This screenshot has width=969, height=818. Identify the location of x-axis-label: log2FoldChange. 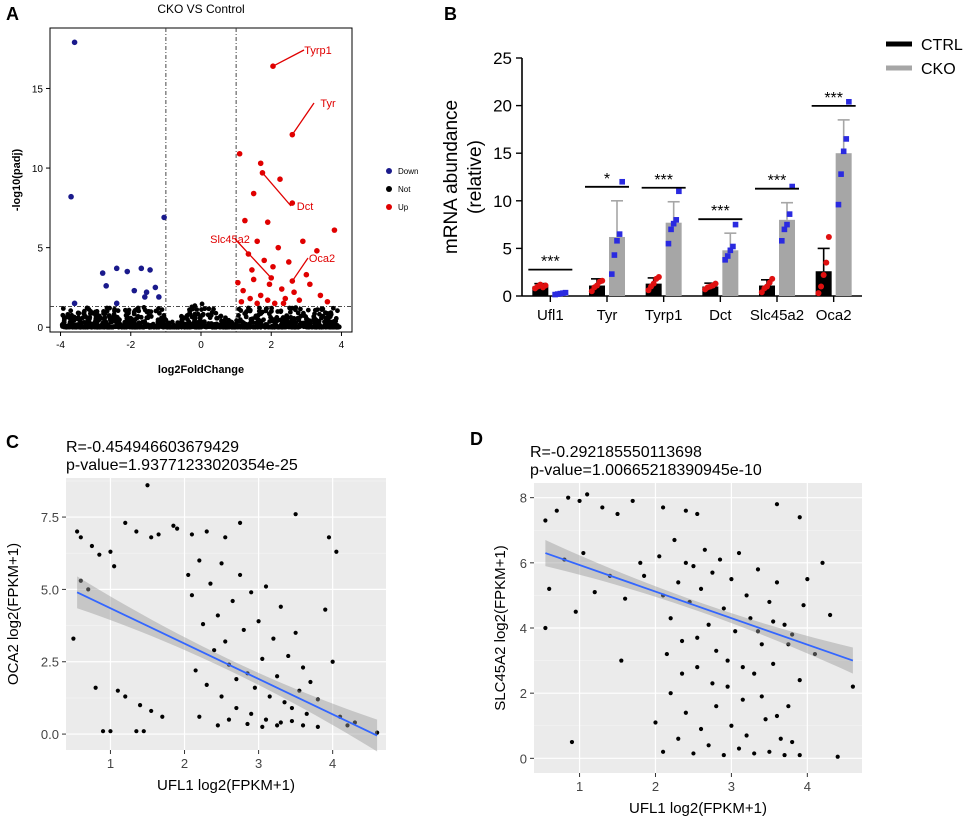
(201, 370).